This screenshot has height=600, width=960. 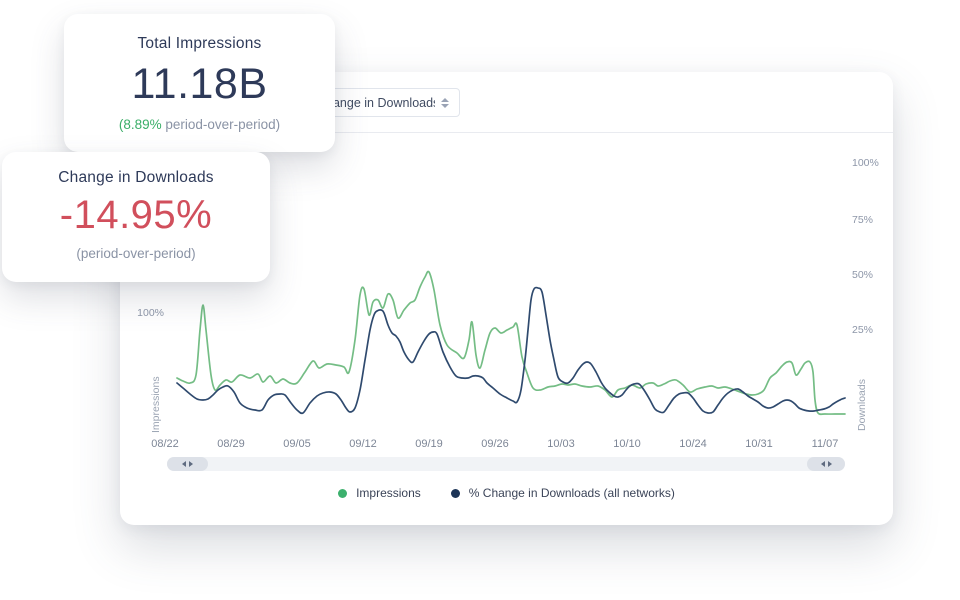 I want to click on card-title: Total Impressions, so click(x=199, y=43).